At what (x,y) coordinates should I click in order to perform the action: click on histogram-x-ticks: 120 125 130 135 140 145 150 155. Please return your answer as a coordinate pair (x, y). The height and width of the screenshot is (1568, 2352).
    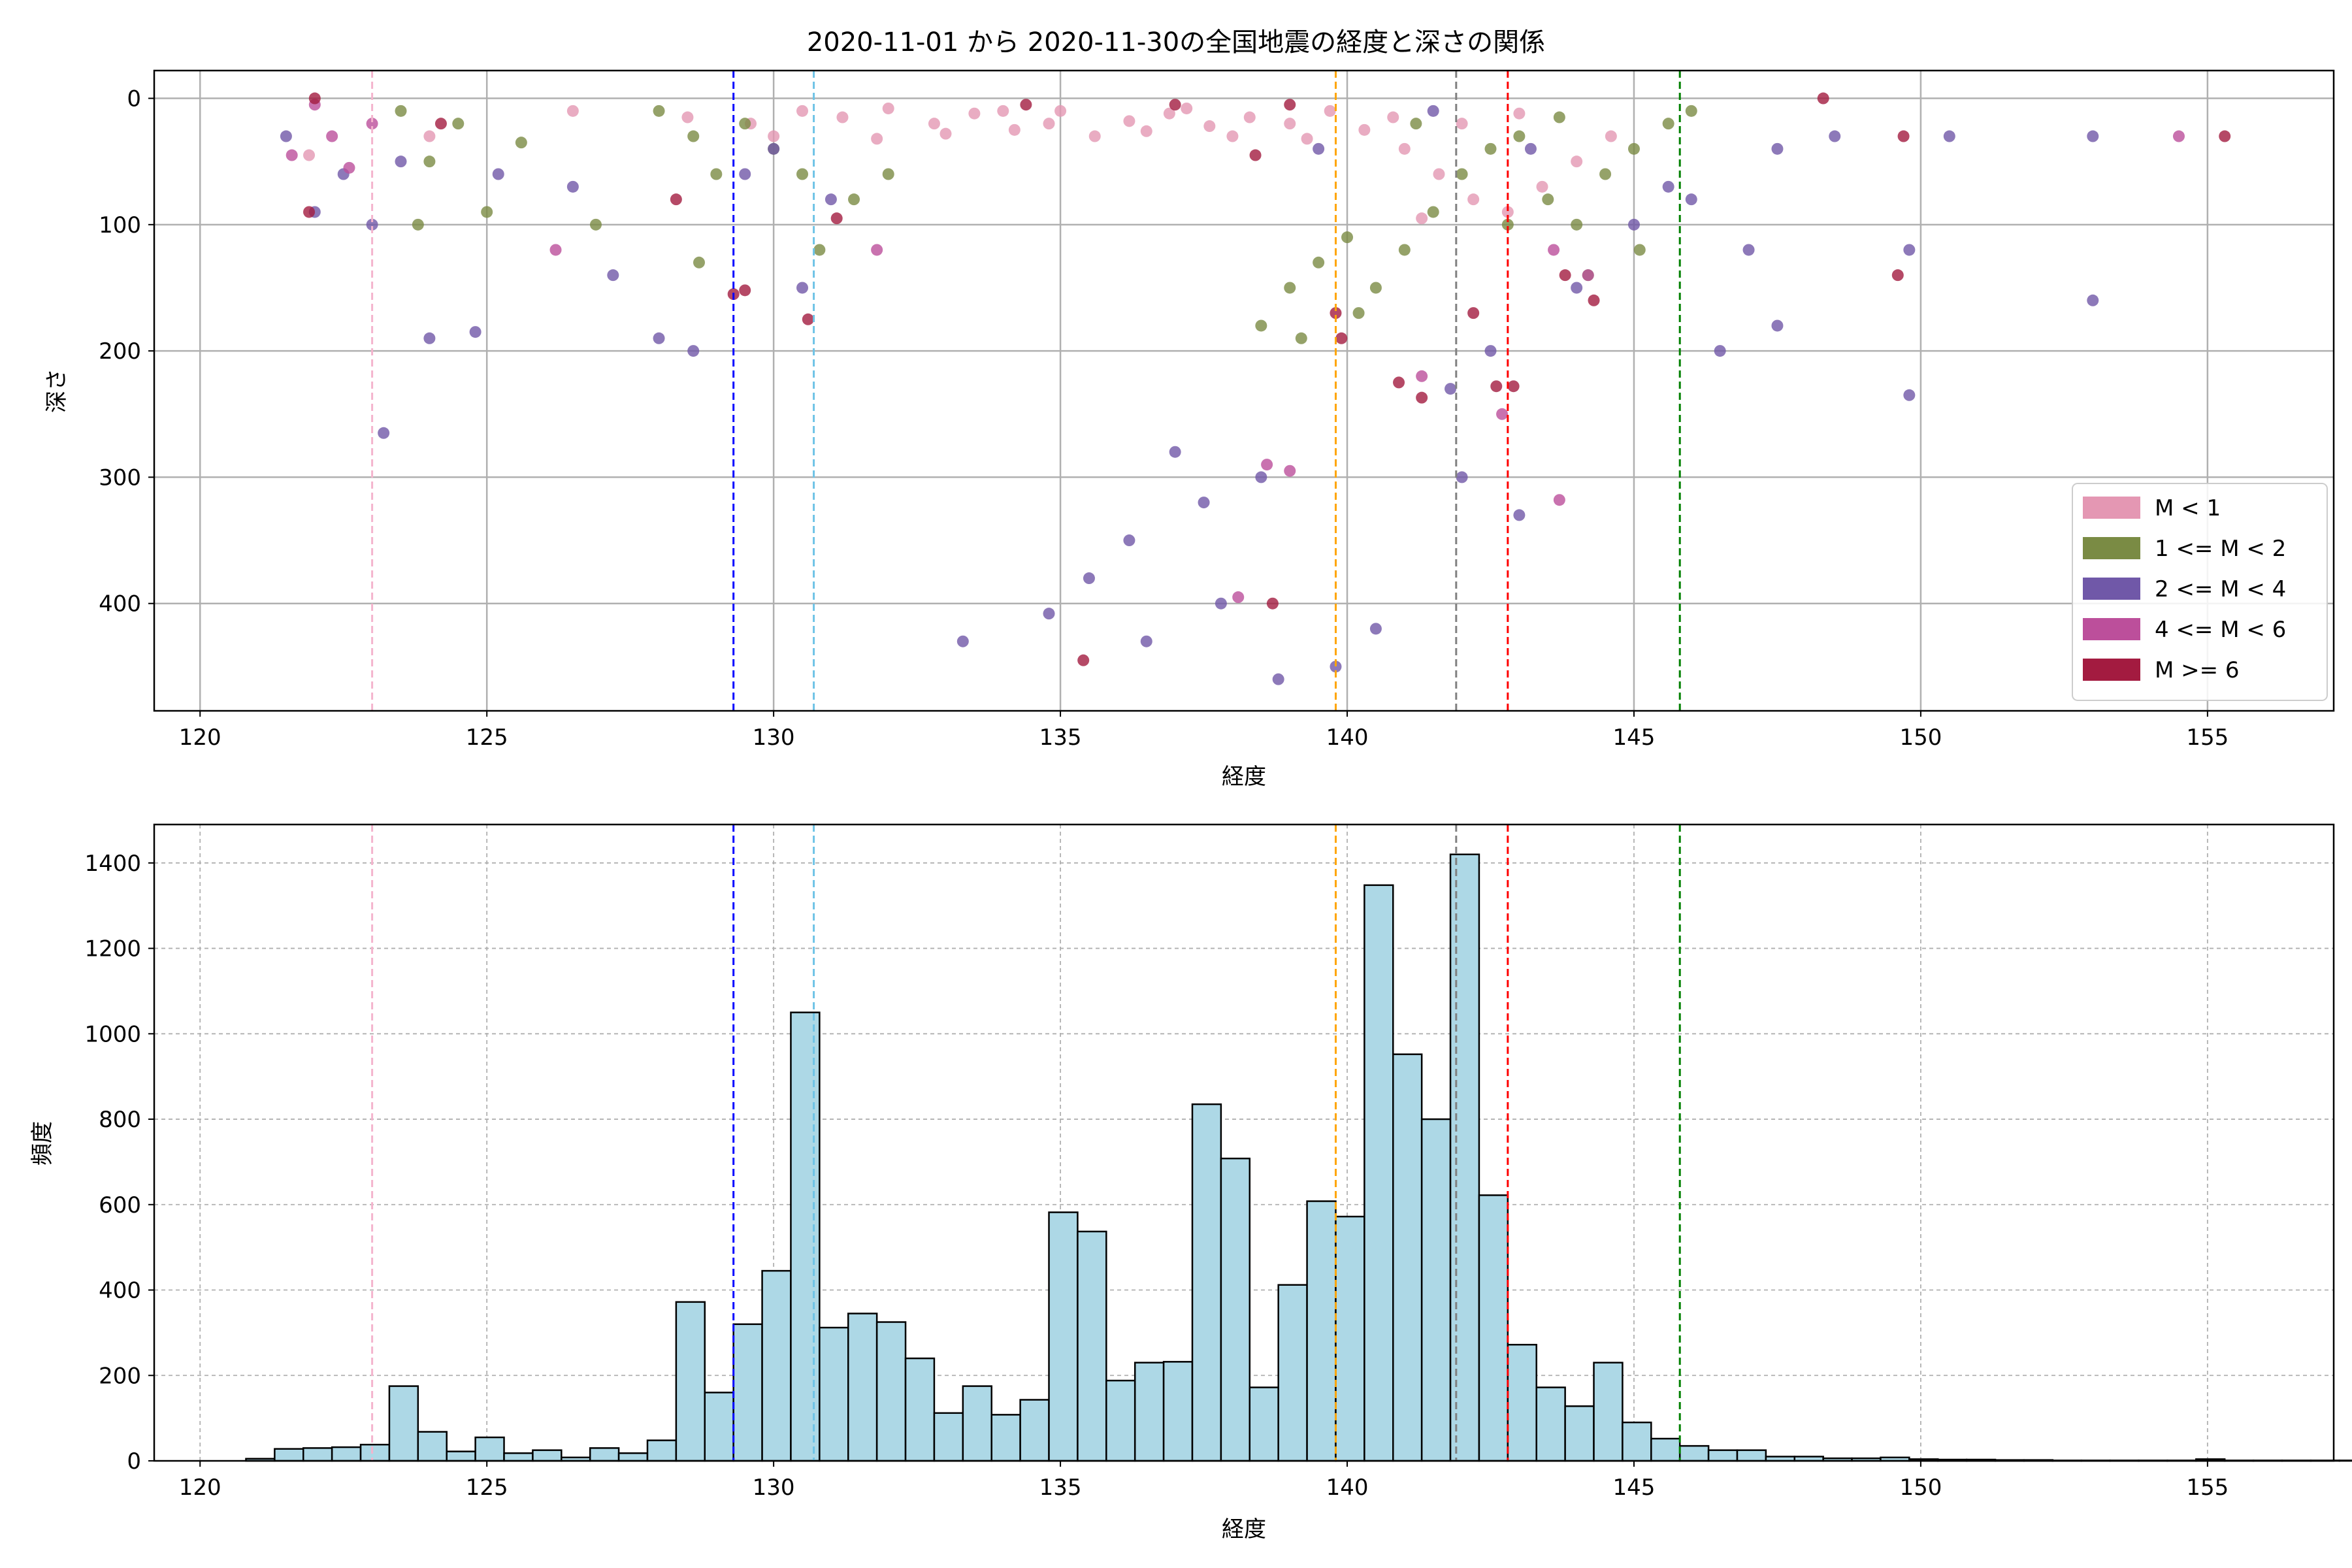
    Looking at the image, I should click on (1204, 1481).